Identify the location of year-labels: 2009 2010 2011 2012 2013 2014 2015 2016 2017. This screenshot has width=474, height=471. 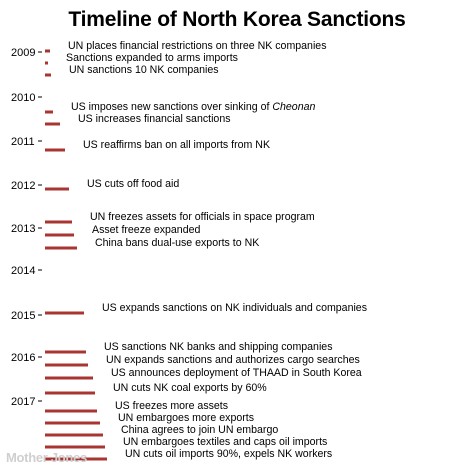
(23, 227).